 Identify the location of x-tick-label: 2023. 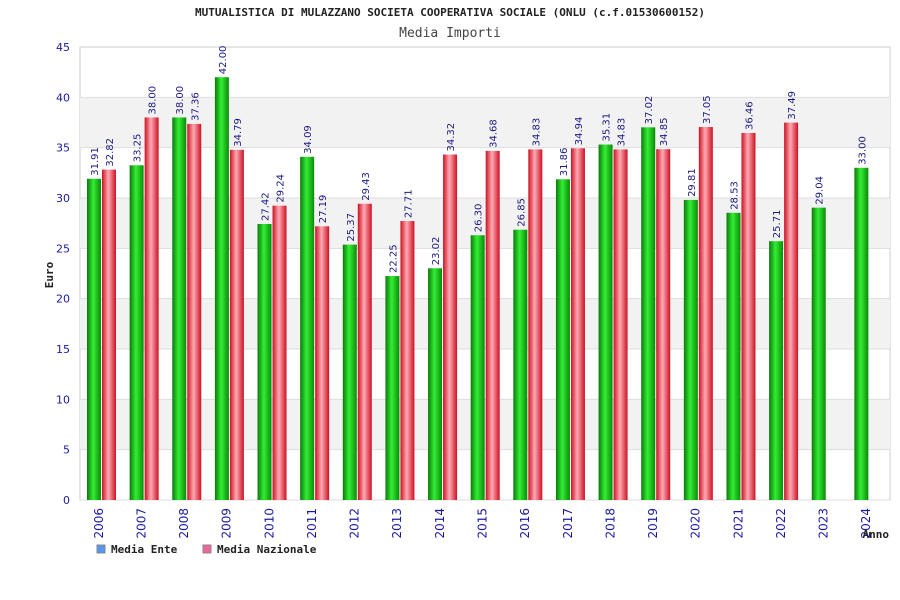
(824, 523).